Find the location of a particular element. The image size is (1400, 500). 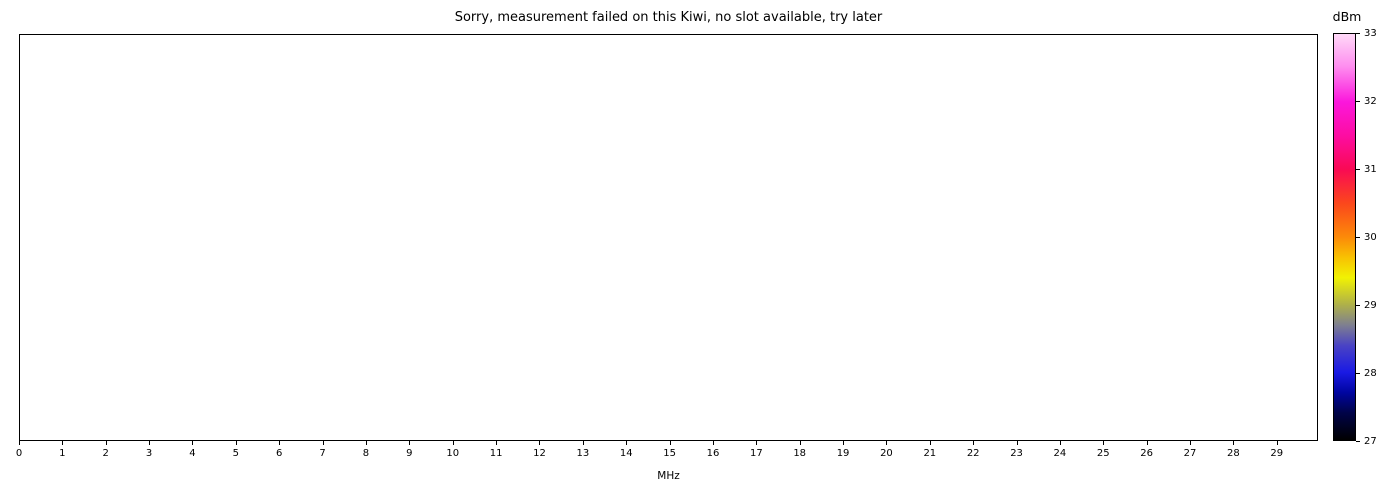

x-tick-label: 19 is located at coordinates (843, 453).